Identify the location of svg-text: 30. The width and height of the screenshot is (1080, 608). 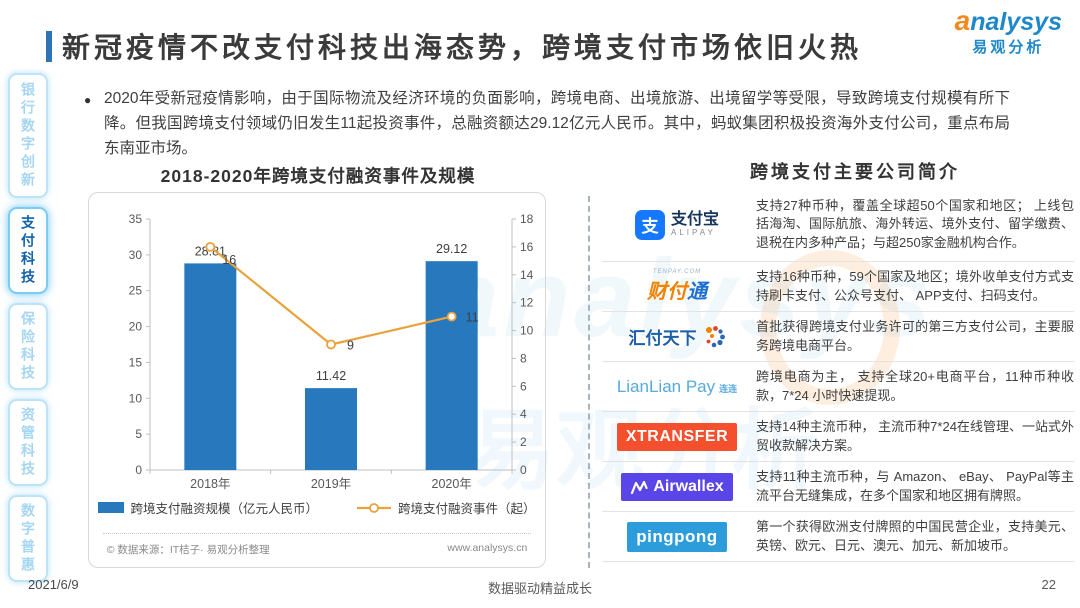
(136, 255).